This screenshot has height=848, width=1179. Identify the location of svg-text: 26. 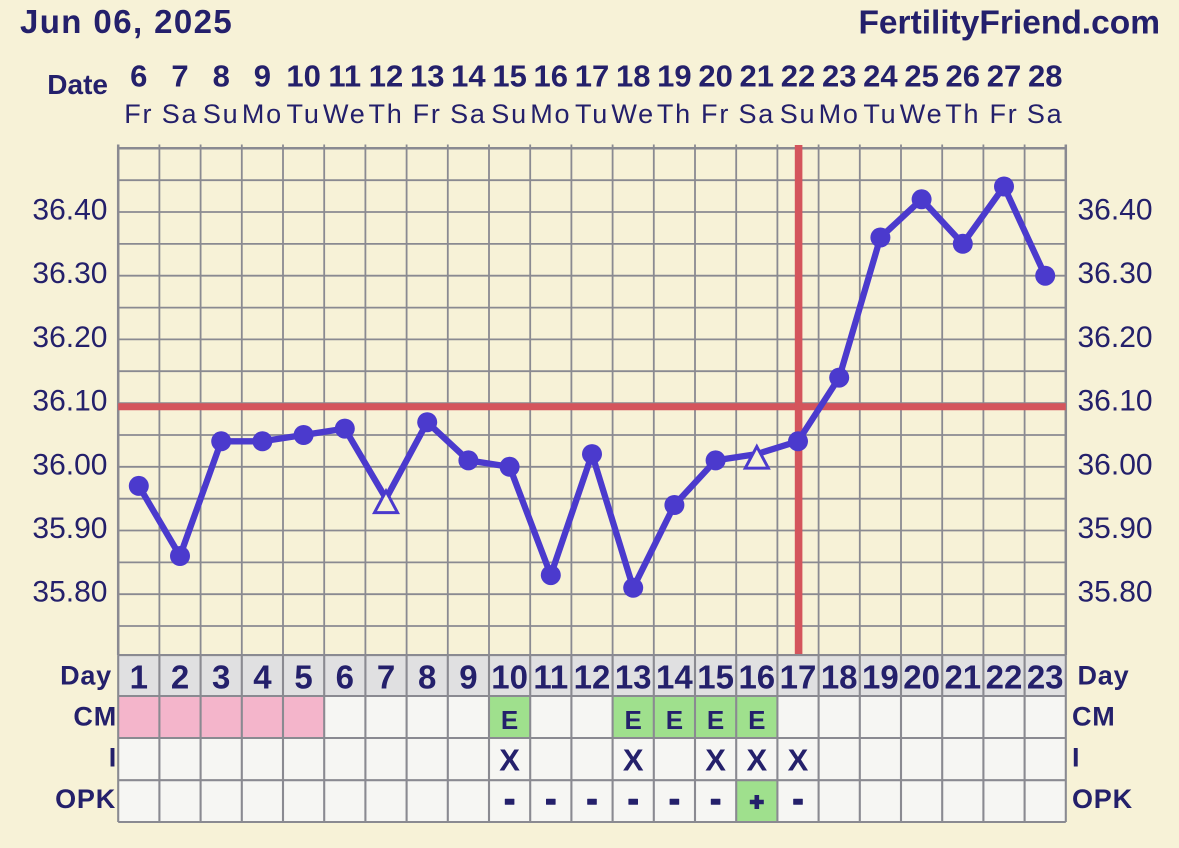
(963, 76).